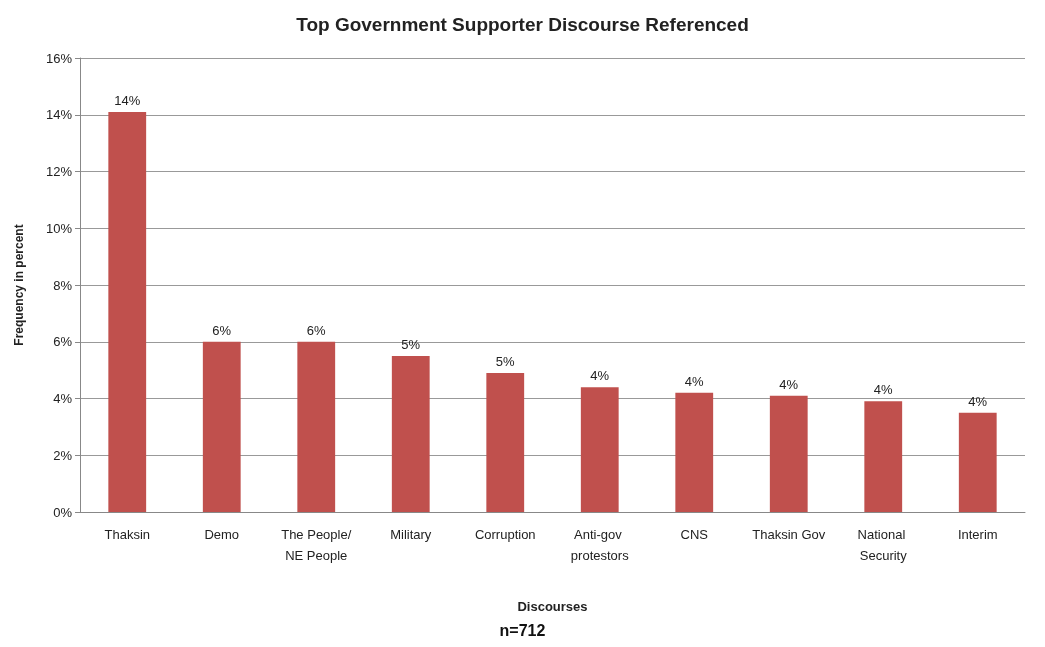 This screenshot has width=1045, height=647. I want to click on x-tick-label: Anti-gov protestors, so click(600, 545).